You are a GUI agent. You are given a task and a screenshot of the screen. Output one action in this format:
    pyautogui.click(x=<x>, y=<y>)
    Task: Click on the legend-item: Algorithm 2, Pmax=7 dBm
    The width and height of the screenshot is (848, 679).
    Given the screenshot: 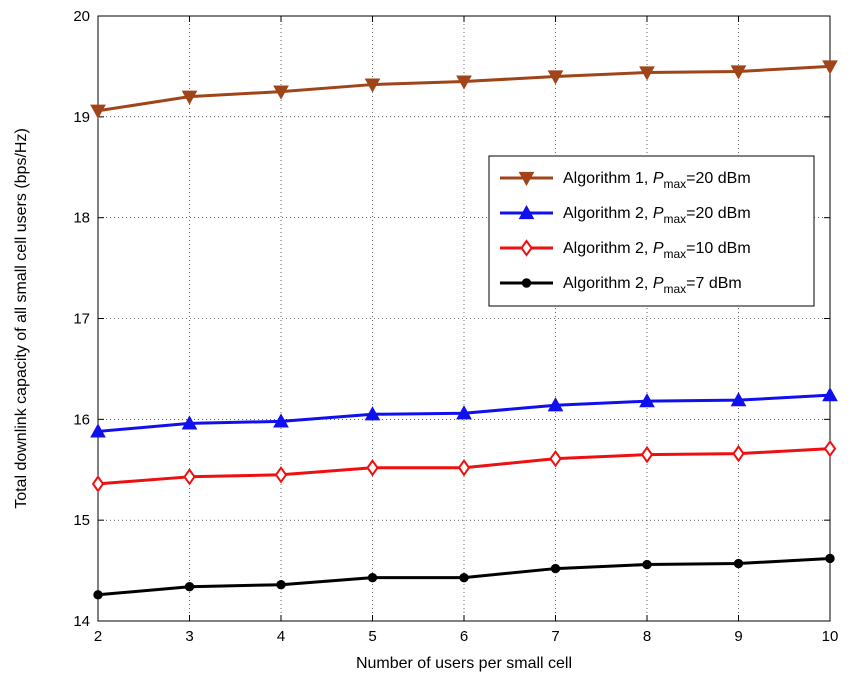 What is the action you would take?
    pyautogui.click(x=621, y=285)
    